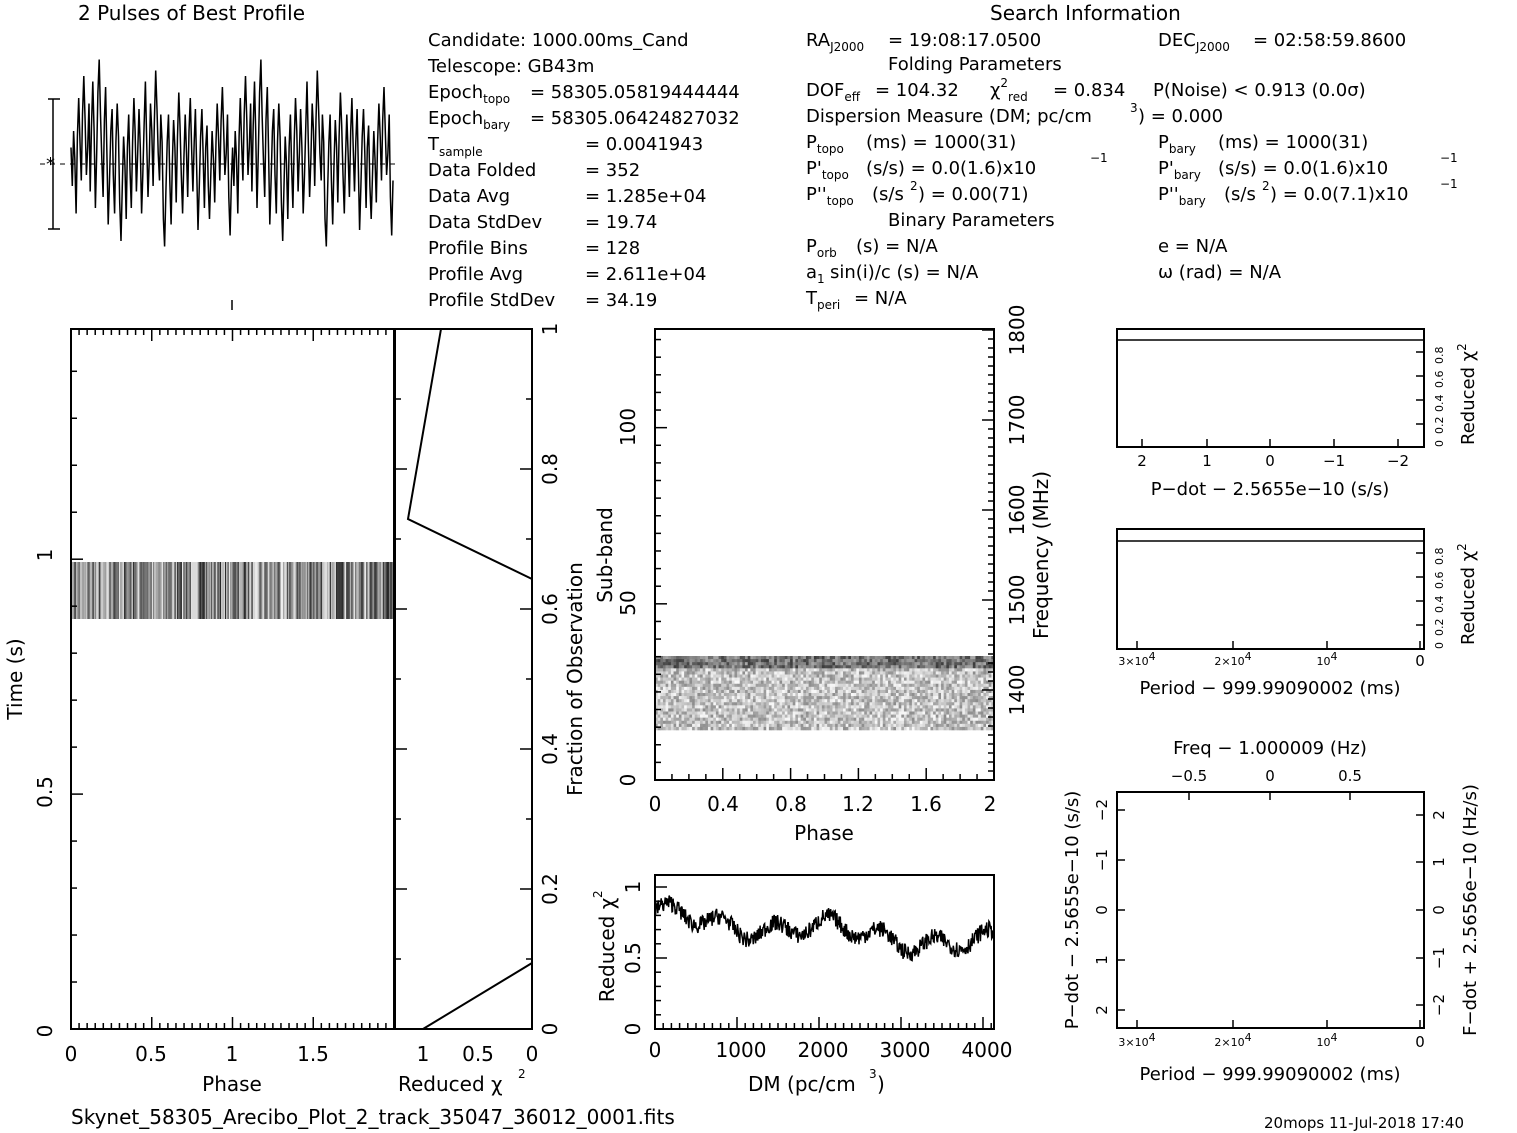 The width and height of the screenshot is (1517, 1133). Describe the element at coordinates (1232, 1040) in the screenshot. I see `svg-text: 2×10⁴` at that location.